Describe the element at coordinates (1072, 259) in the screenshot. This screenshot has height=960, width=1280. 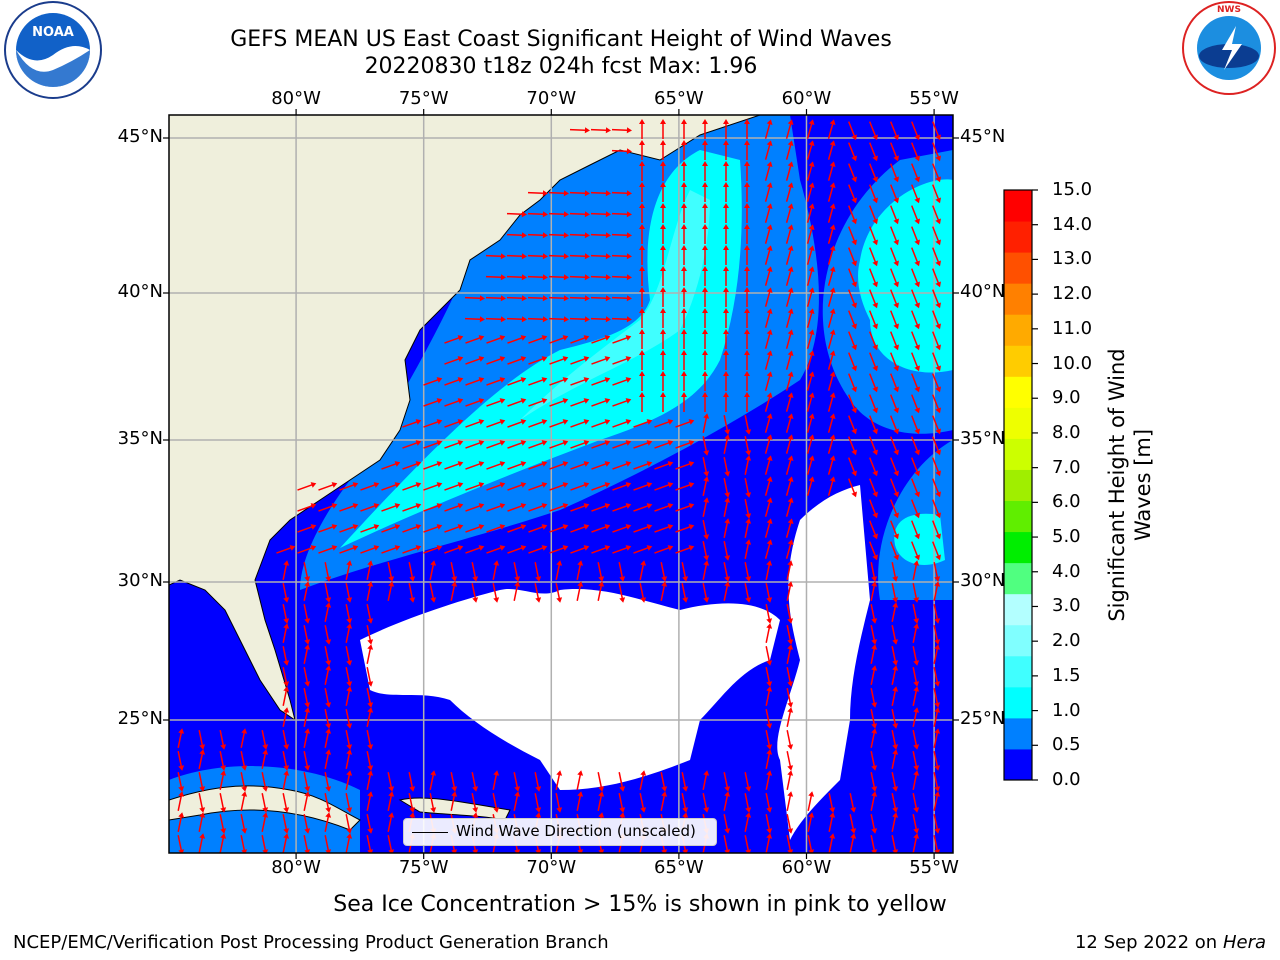
I see `colorbar-tick-label: 13.0` at that location.